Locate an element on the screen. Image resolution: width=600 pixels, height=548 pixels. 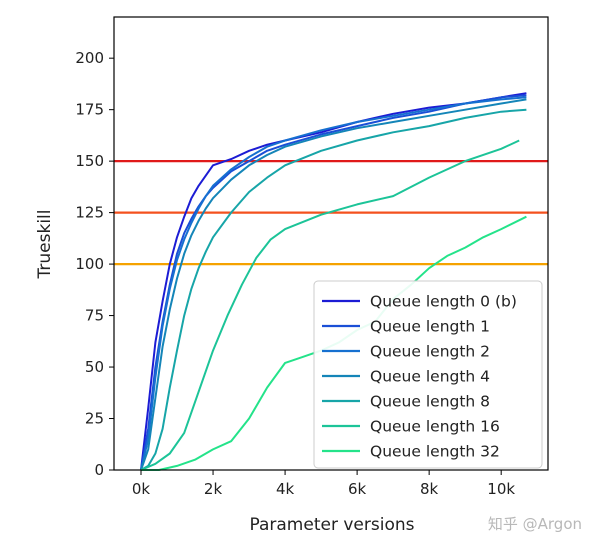
legend-label: Queue length 8 is located at coordinates (430, 402).